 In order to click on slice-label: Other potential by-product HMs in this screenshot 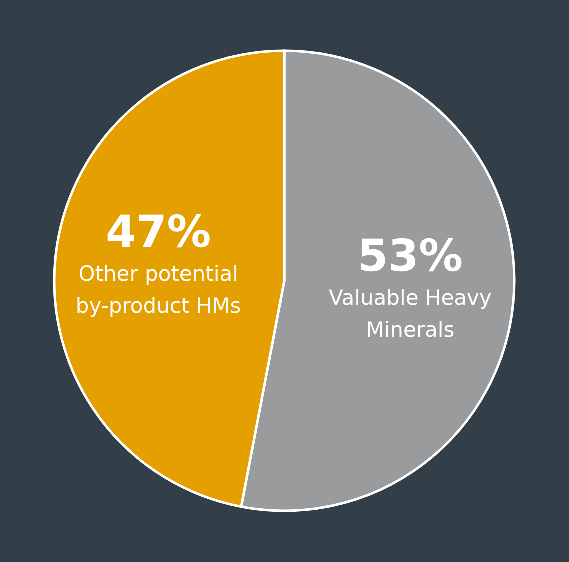, I will do `click(159, 290)`.